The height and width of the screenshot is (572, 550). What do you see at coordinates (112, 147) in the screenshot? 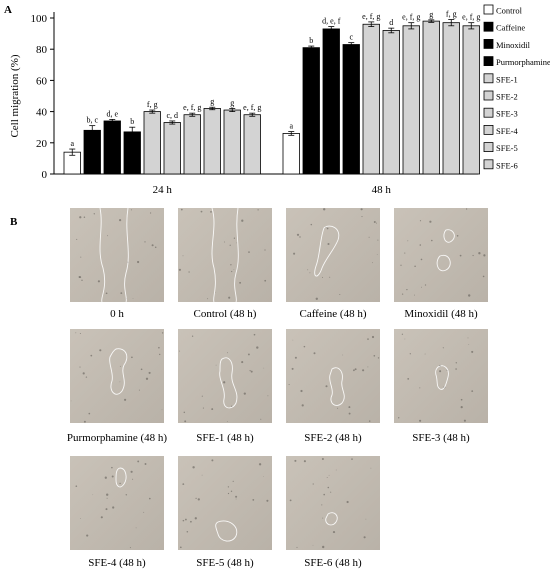
I see `bar-minoxidil-24h` at bounding box center [112, 147].